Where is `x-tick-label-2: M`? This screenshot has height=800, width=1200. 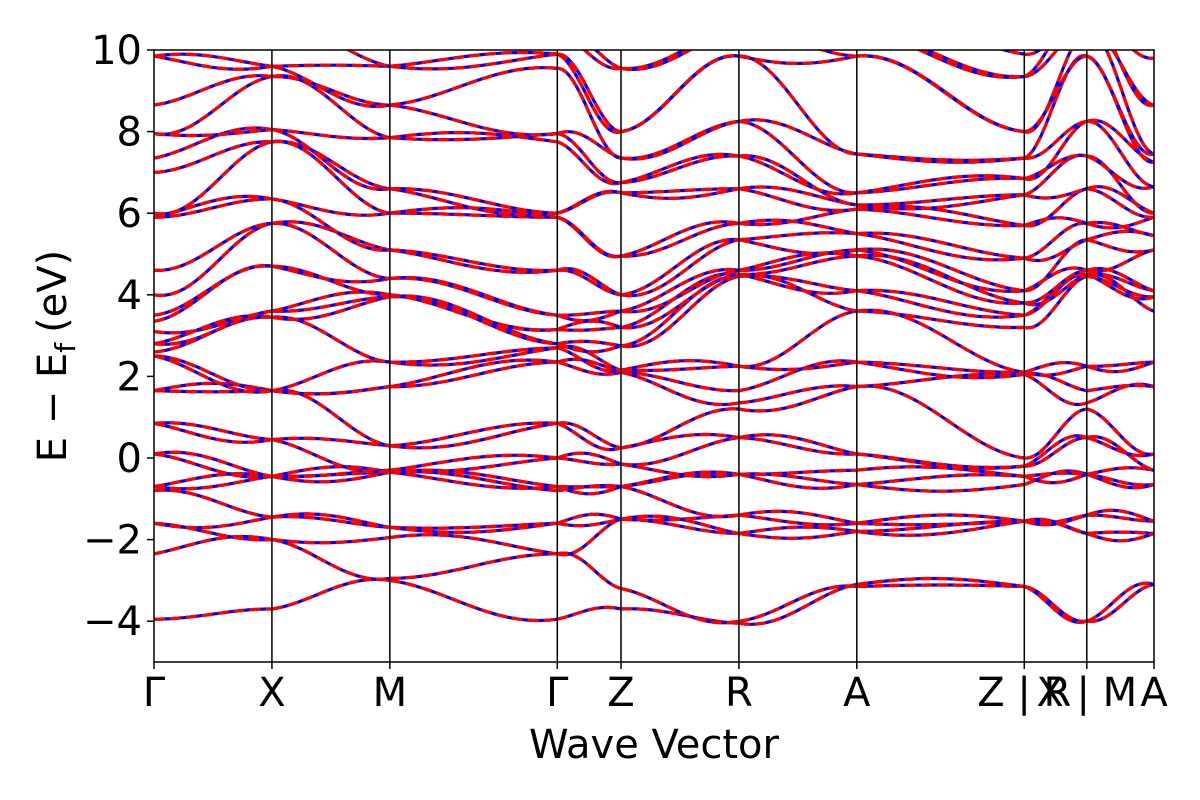 x-tick-label-2: M is located at coordinates (390, 693).